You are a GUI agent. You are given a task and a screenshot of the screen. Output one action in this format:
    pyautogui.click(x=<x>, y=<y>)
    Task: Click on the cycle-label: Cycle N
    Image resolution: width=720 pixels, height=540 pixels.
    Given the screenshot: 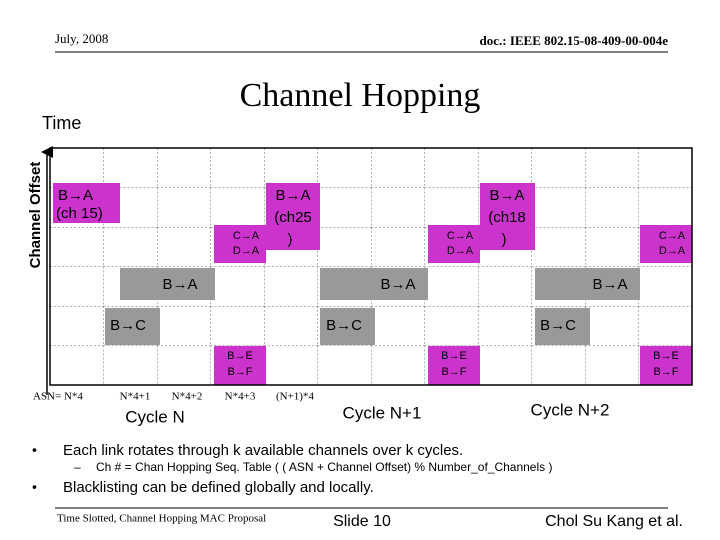 What is the action you would take?
    pyautogui.click(x=155, y=416)
    